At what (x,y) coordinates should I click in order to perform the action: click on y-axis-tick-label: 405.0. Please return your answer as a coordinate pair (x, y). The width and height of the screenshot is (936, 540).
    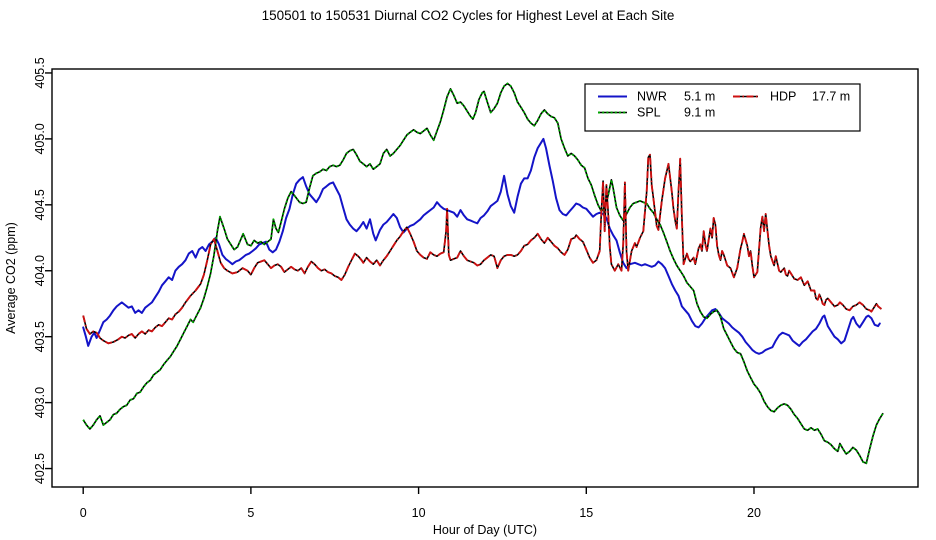
    Looking at the image, I should click on (40, 138).